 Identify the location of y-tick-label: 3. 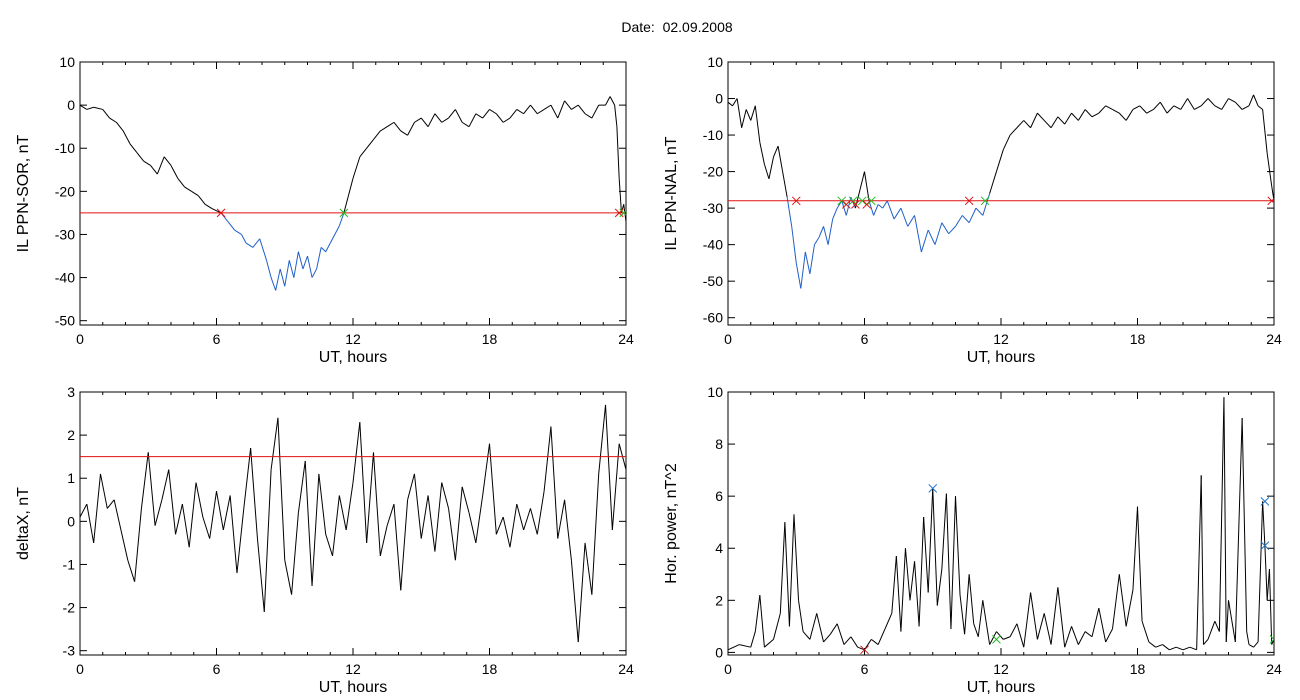
(71, 392).